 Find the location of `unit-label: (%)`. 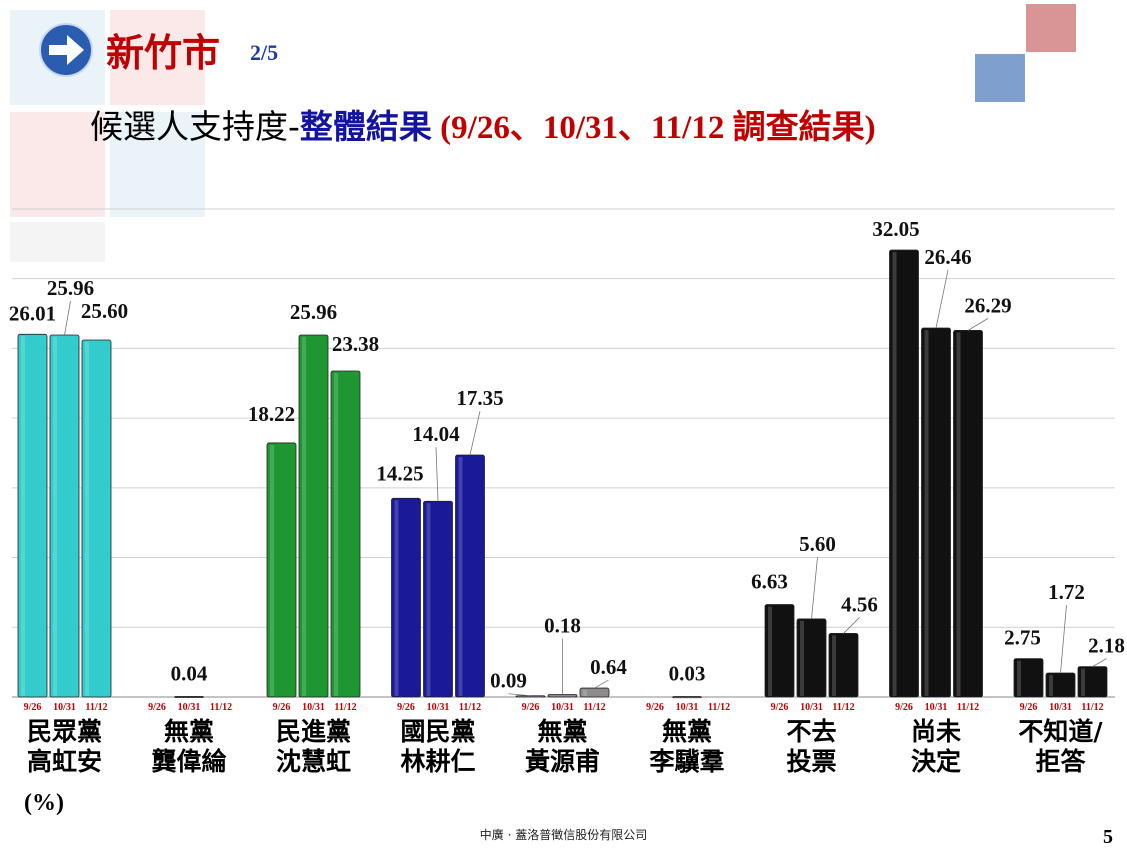

unit-label: (%) is located at coordinates (44, 803).